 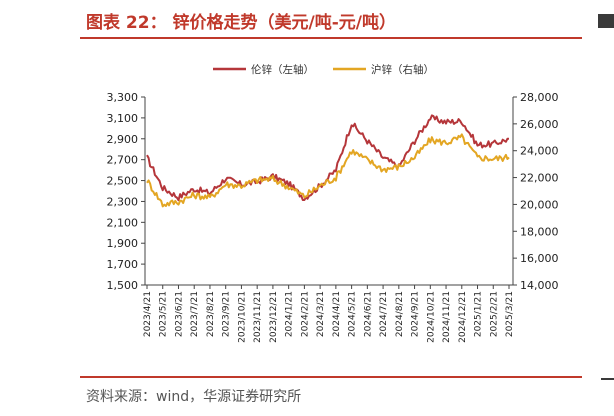 What do you see at coordinates (123, 264) in the screenshot?
I see `y-left-tick-label: 1,700` at bounding box center [123, 264].